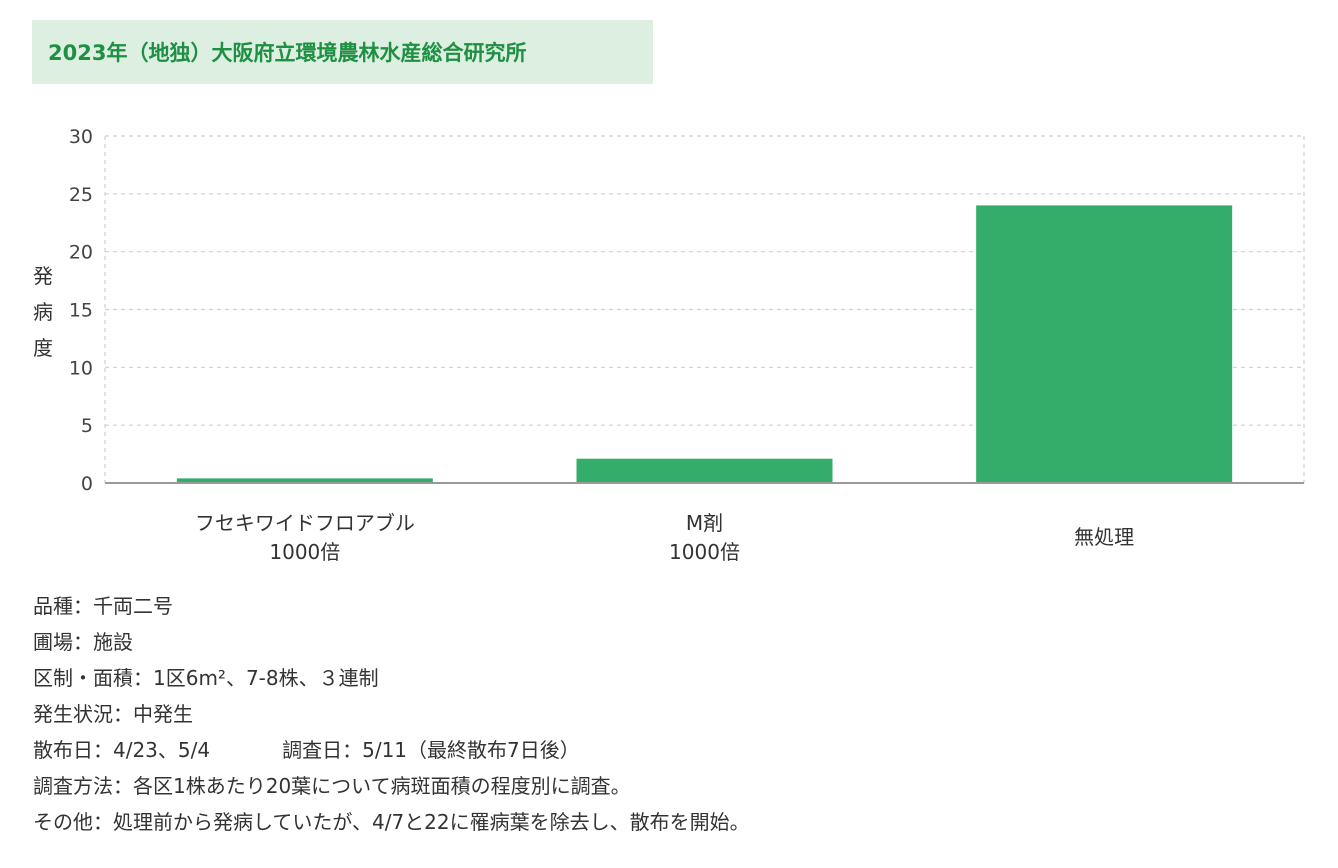 The width and height of the screenshot is (1338, 868). I want to click on y-tick-label: 5, so click(87, 426).